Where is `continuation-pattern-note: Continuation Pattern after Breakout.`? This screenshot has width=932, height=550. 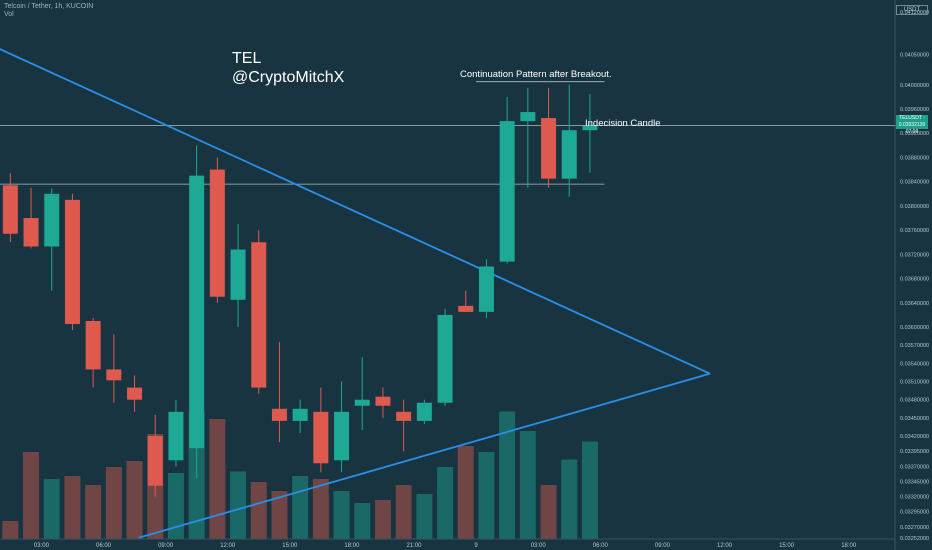 continuation-pattern-note: Continuation Pattern after Breakout. is located at coordinates (536, 74).